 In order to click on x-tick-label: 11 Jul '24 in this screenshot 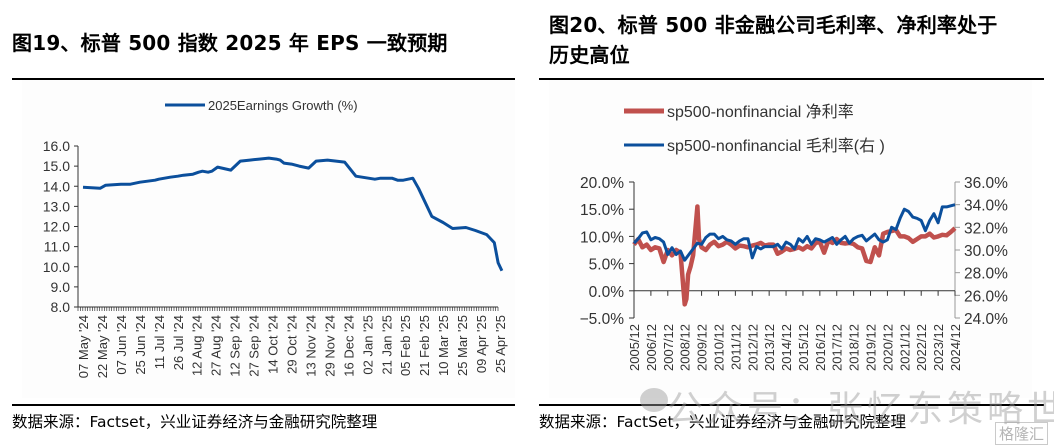, I will do `click(159, 342)`.